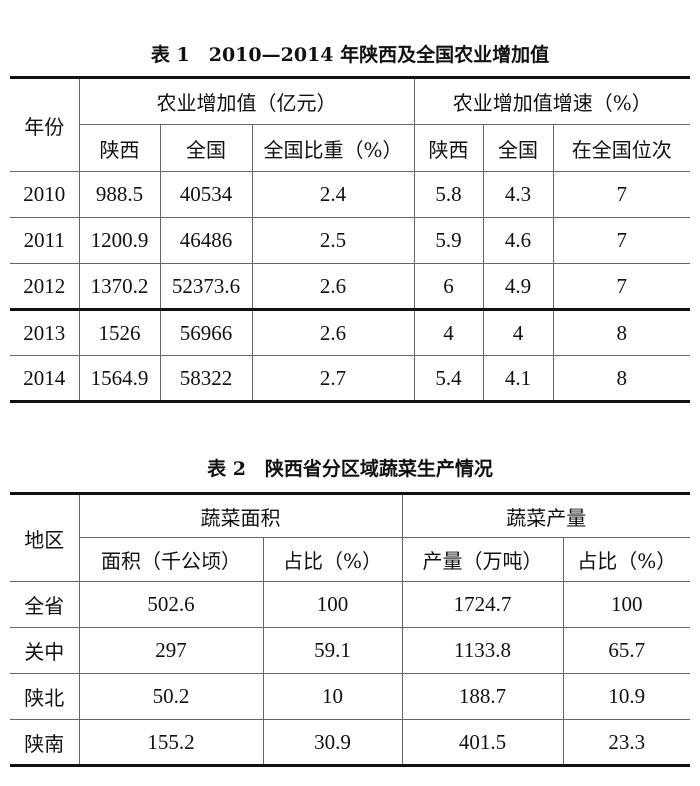  What do you see at coordinates (45, 286) in the screenshot?
I see `row-label: 2012` at bounding box center [45, 286].